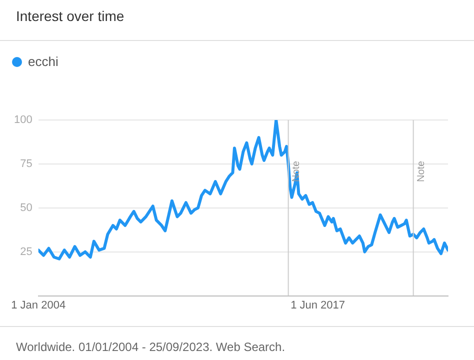 The height and width of the screenshot is (360, 474). I want to click on y-tick-label: 75, so click(26, 164).